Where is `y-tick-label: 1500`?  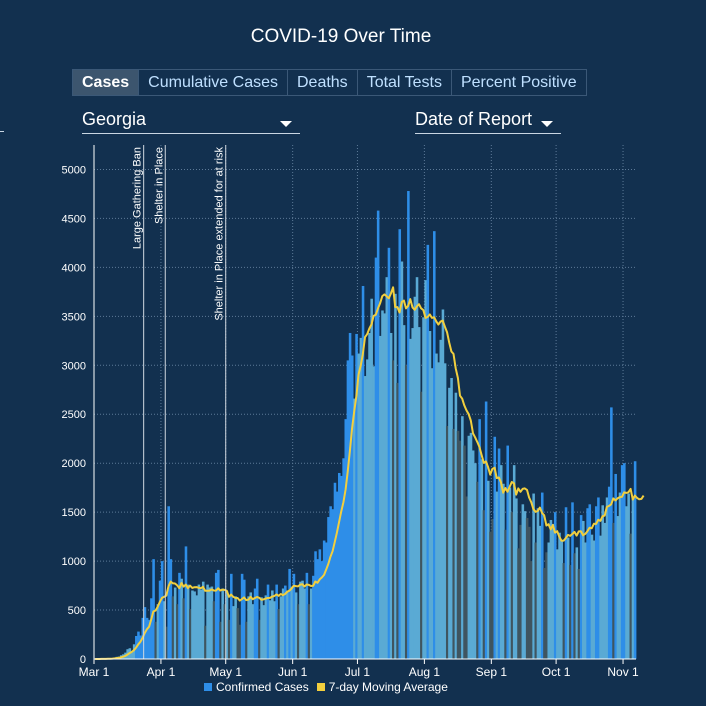 y-tick-label: 1500 is located at coordinates (74, 513).